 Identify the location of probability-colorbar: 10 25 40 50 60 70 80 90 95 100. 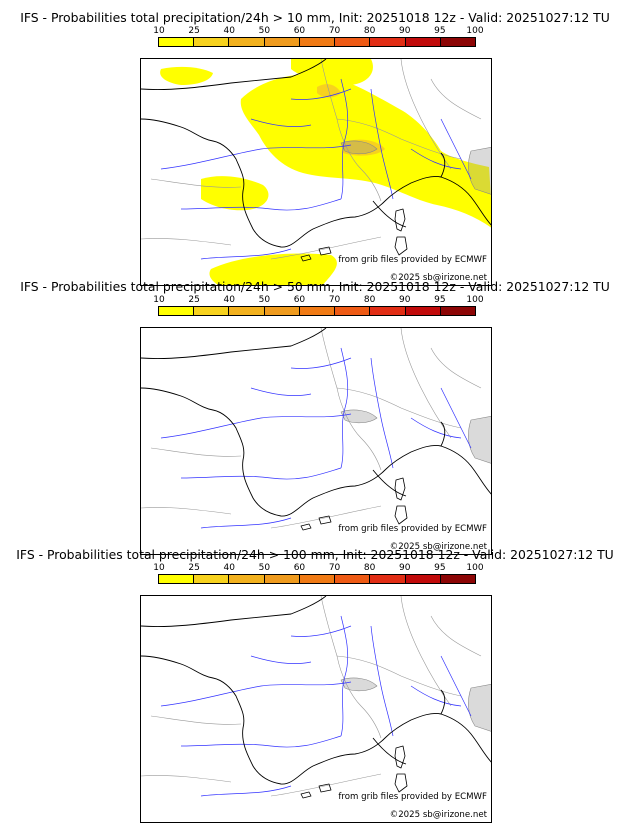
(318, 309).